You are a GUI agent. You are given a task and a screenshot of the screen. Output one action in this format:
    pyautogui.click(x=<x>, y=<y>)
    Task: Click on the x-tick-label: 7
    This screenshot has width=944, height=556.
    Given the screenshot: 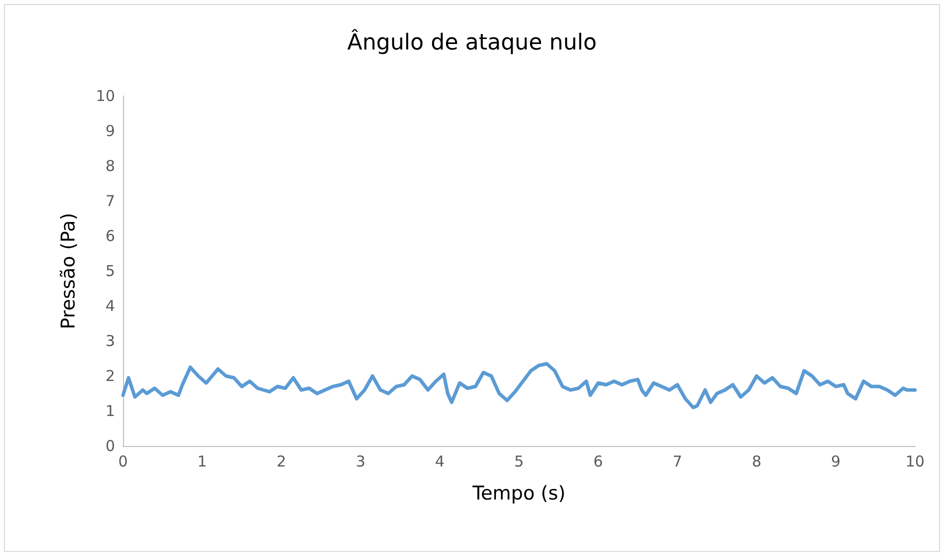 What is the action you would take?
    pyautogui.click(x=677, y=461)
    